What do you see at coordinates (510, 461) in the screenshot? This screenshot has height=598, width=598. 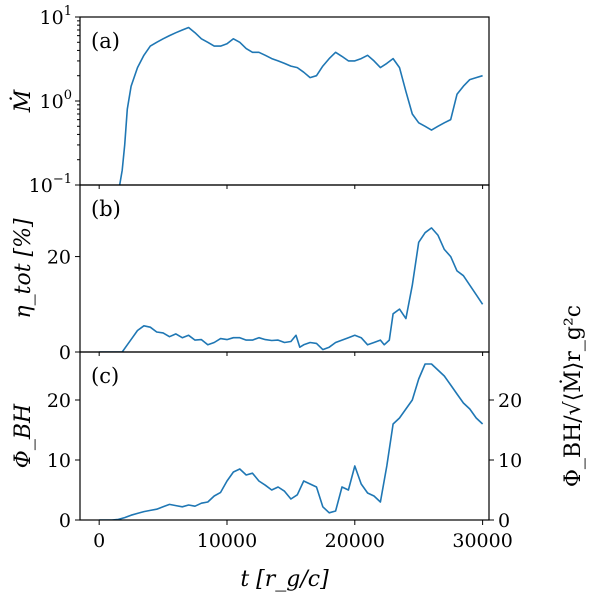 I see `y-right-tick-label: 10` at bounding box center [510, 461].